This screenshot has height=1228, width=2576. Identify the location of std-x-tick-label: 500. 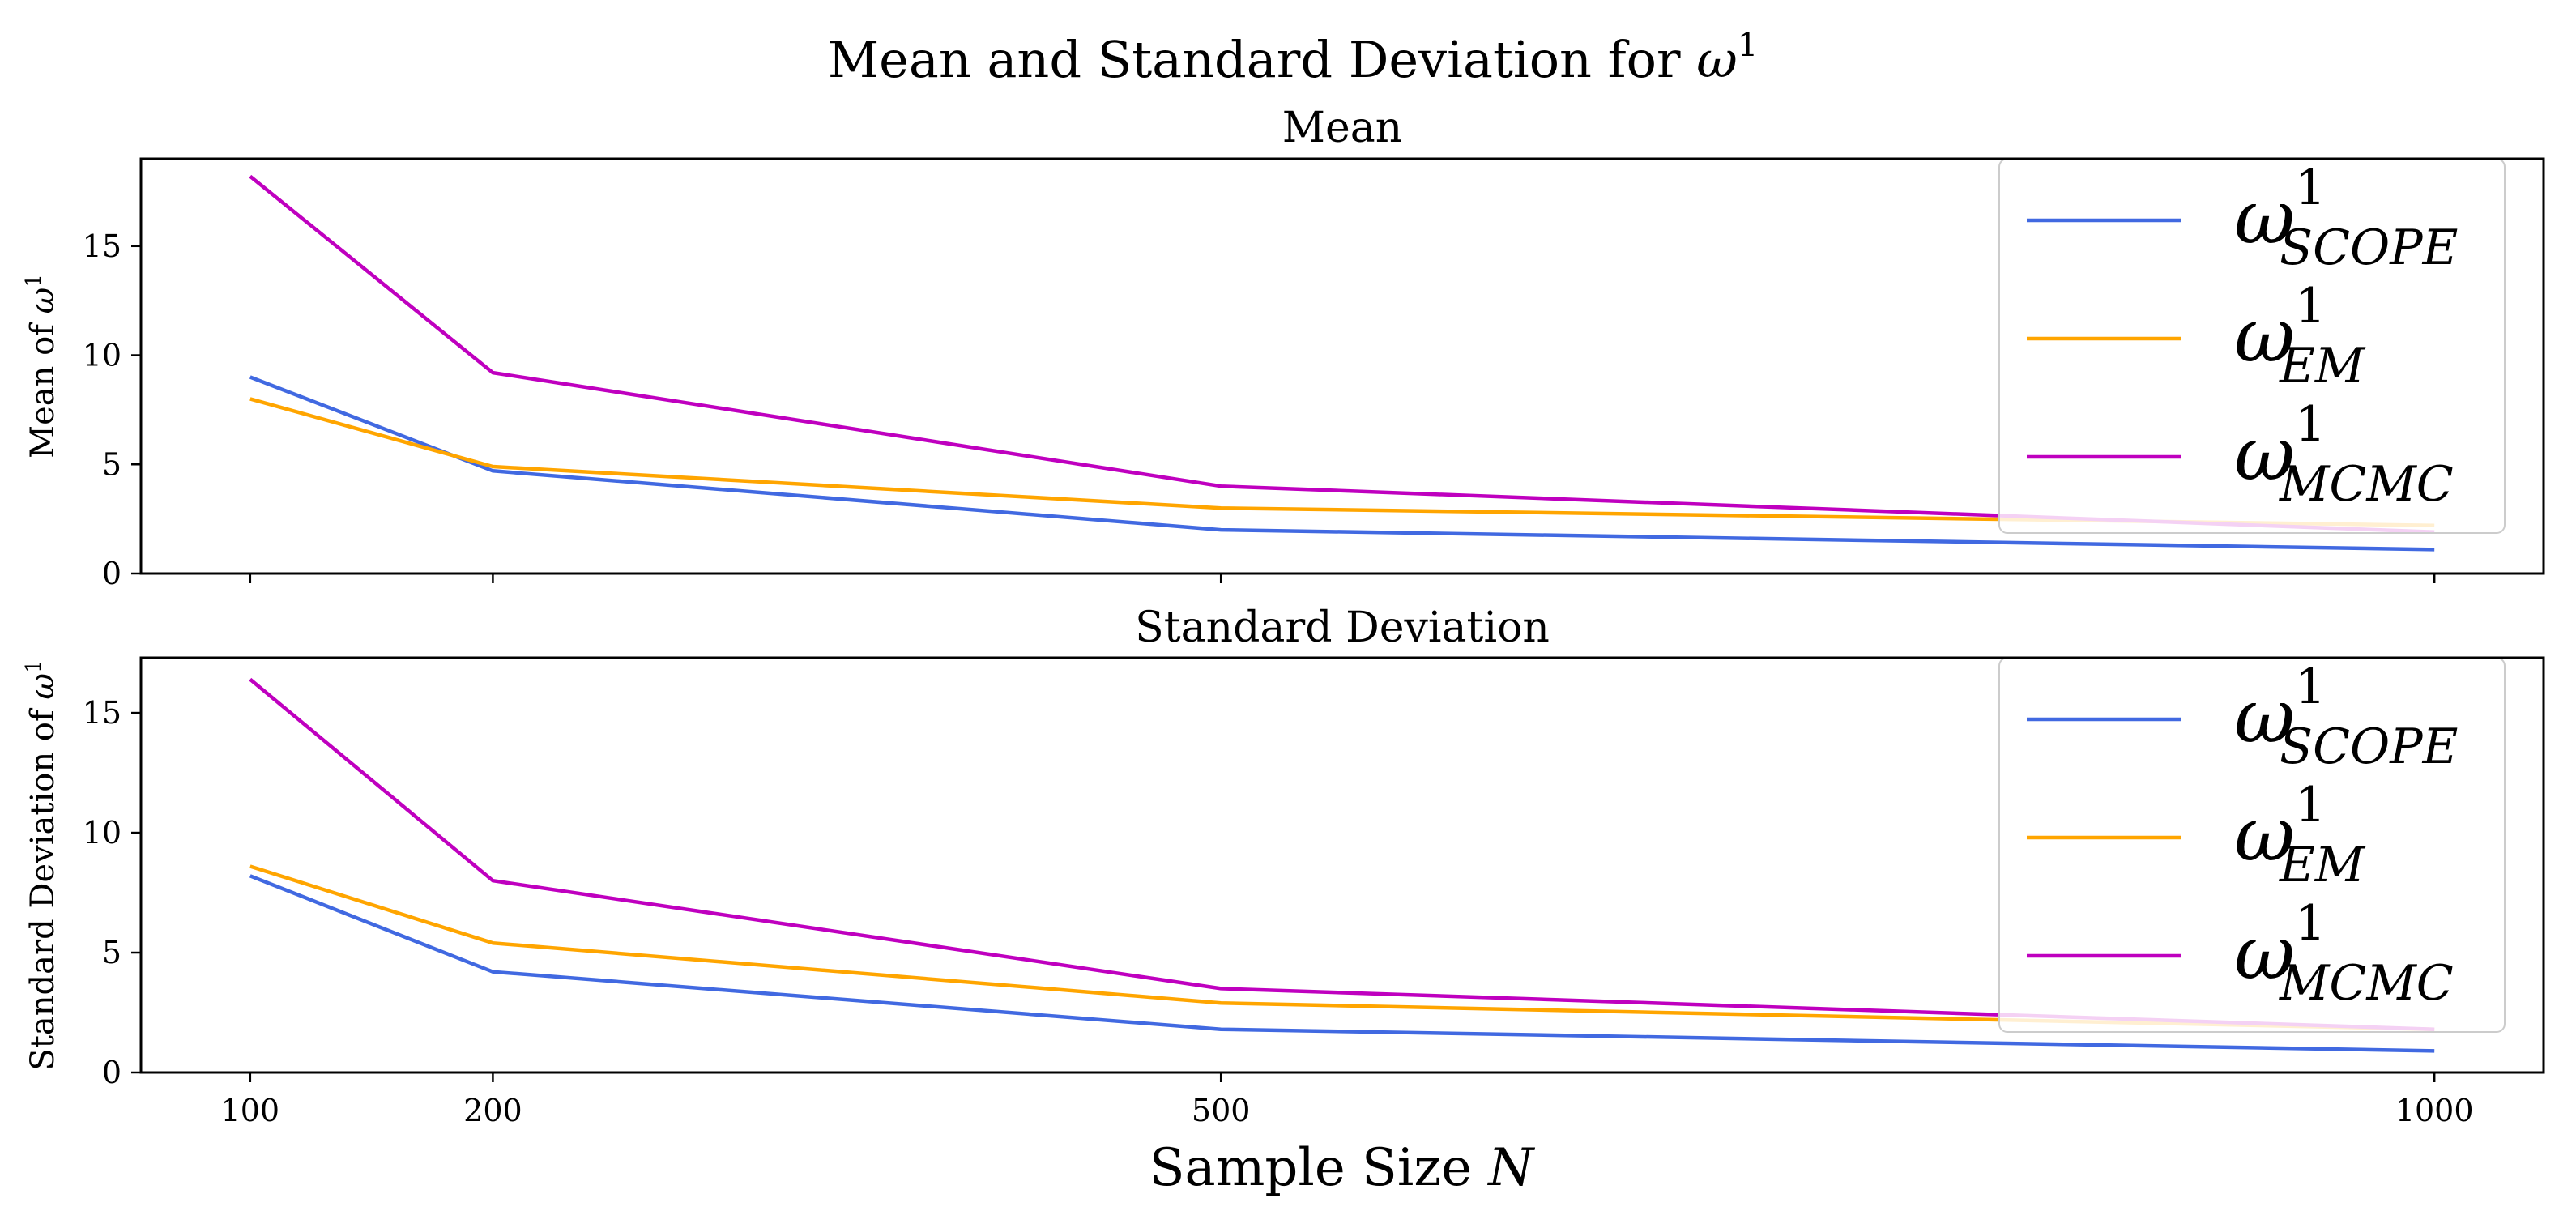
(1222, 1110).